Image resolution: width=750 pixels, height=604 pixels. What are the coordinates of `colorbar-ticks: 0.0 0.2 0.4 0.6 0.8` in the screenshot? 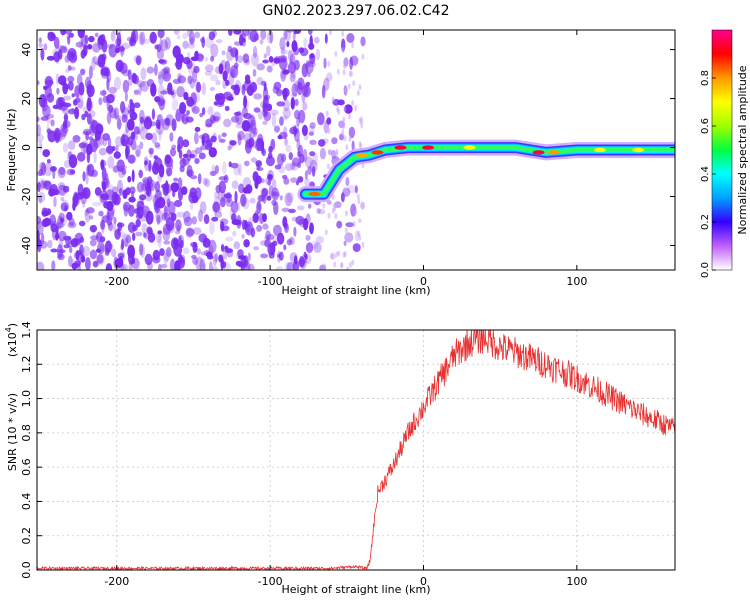 It's located at (708, 174).